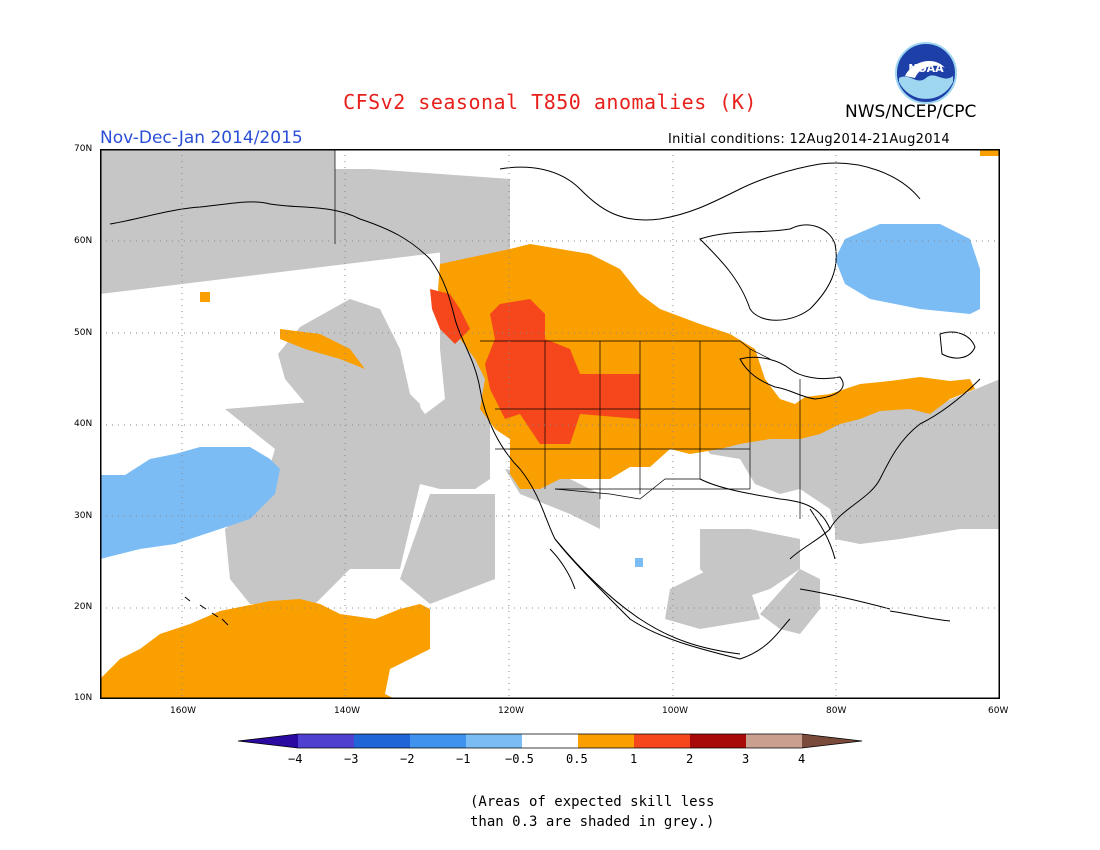  I want to click on colorbar-label: 2, so click(690, 759).